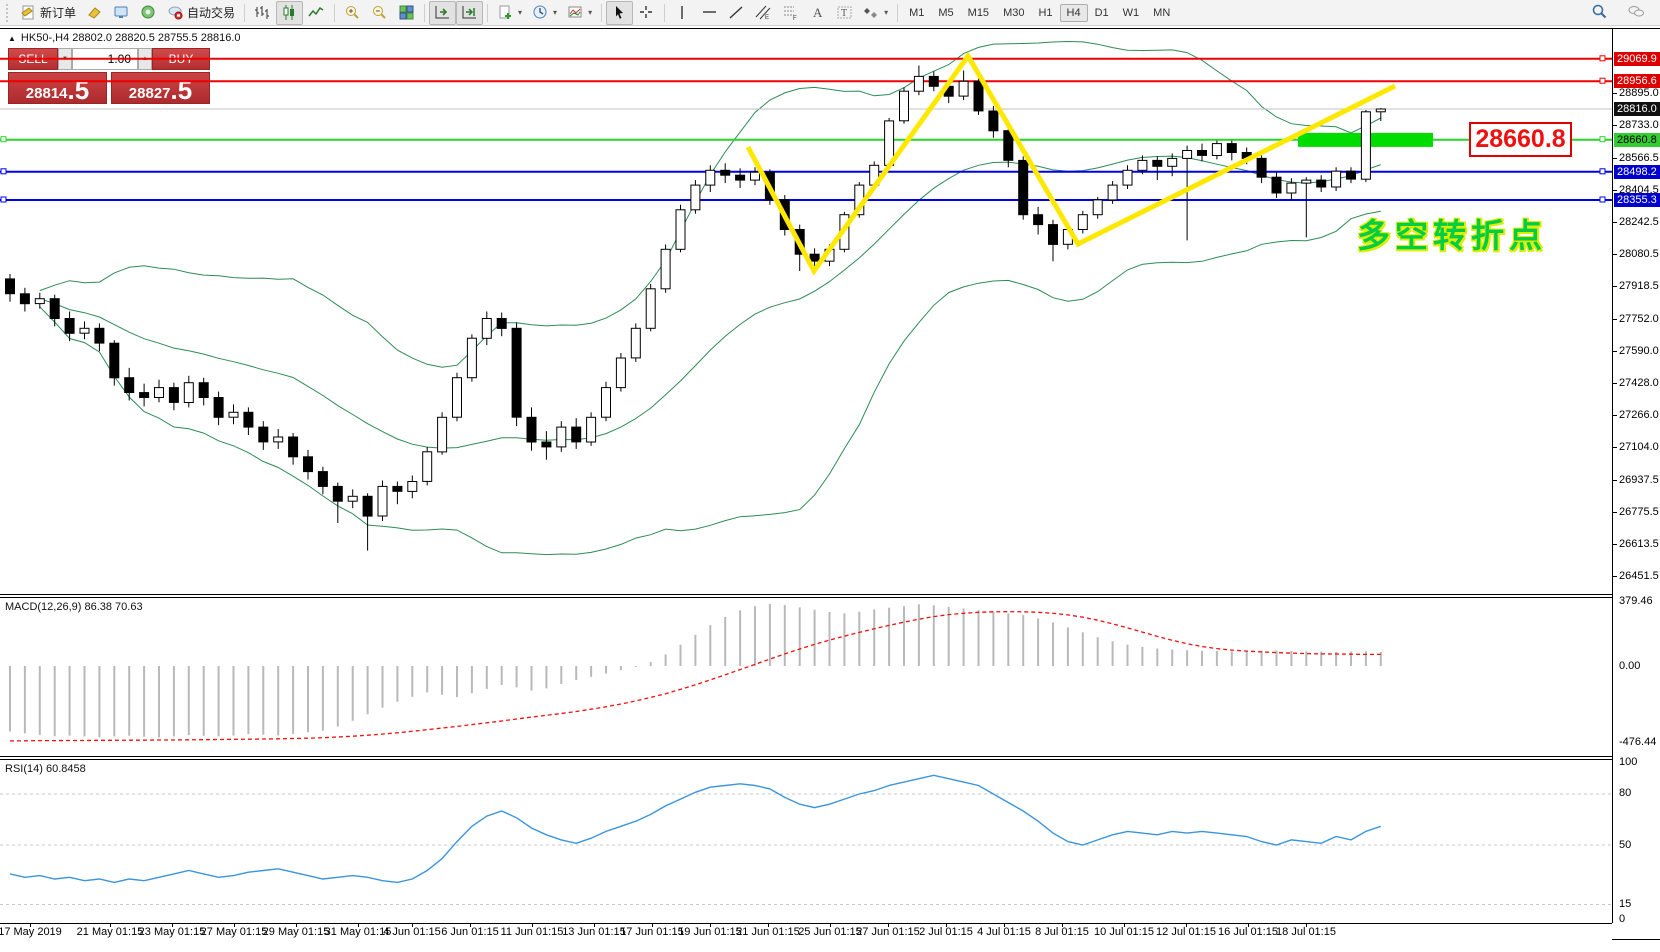  I want to click on rsi-axis-label: 0, so click(1622, 919).